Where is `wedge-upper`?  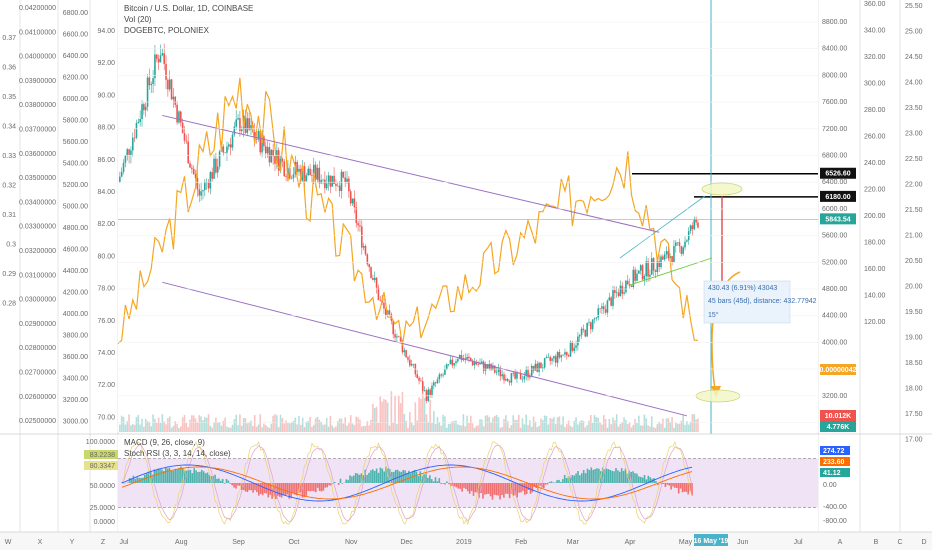 wedge-upper is located at coordinates (662, 227).